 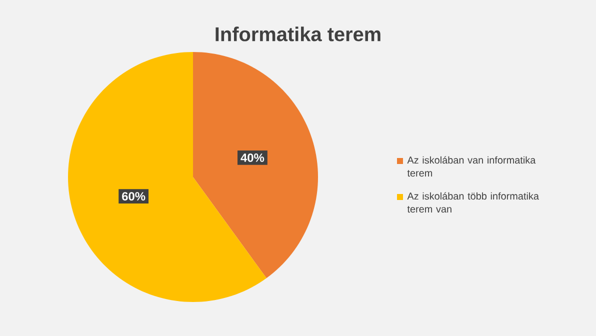 I want to click on legend-label: Az iskolában több informatika terem van, so click(x=473, y=202).